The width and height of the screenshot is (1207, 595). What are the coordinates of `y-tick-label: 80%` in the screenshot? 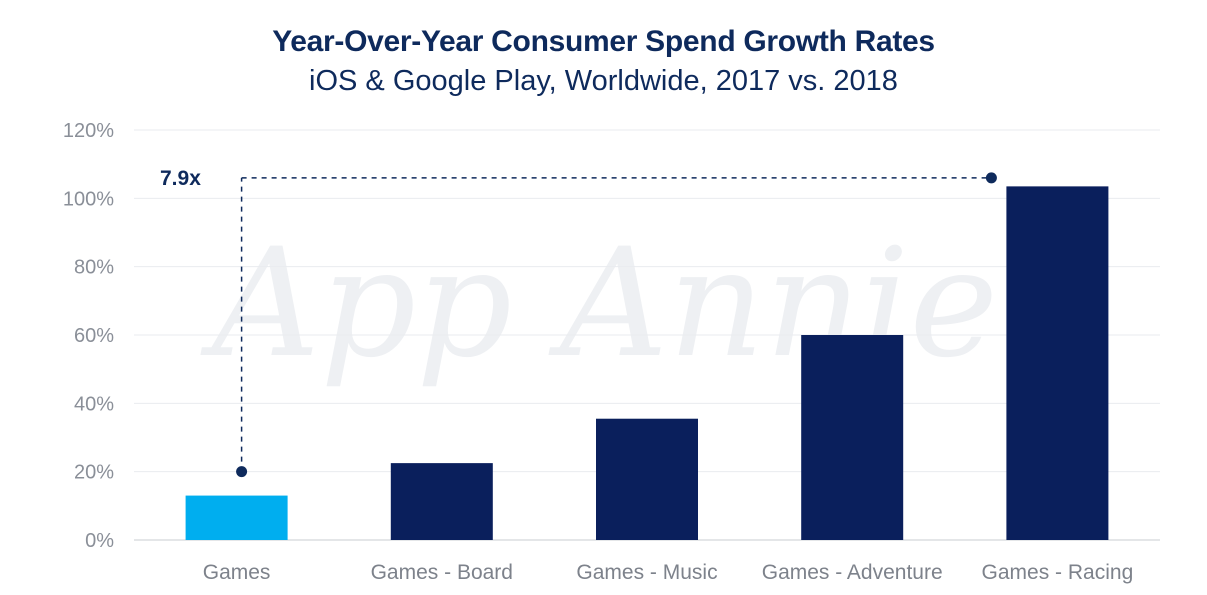 It's located at (94, 268).